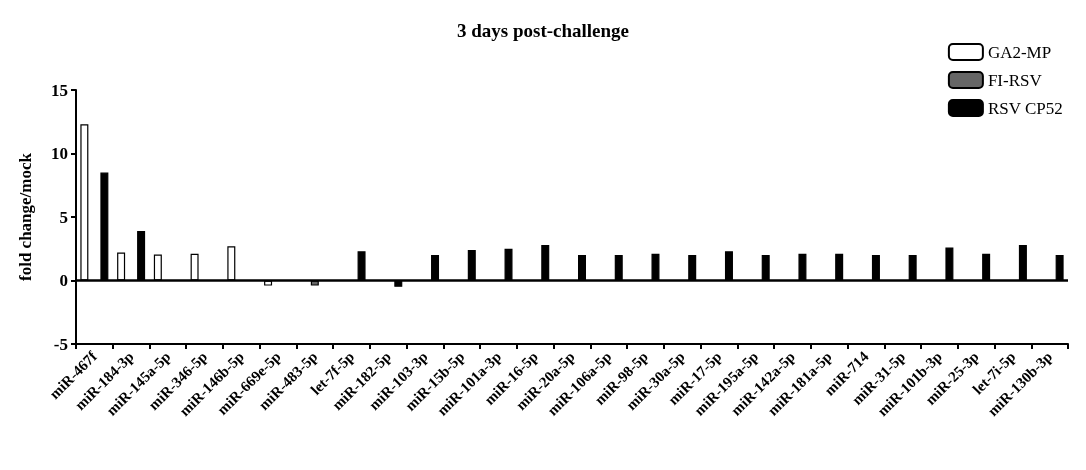 The width and height of the screenshot is (1086, 470). I want to click on chart-title: 3 days post-challenge, so click(543, 30).